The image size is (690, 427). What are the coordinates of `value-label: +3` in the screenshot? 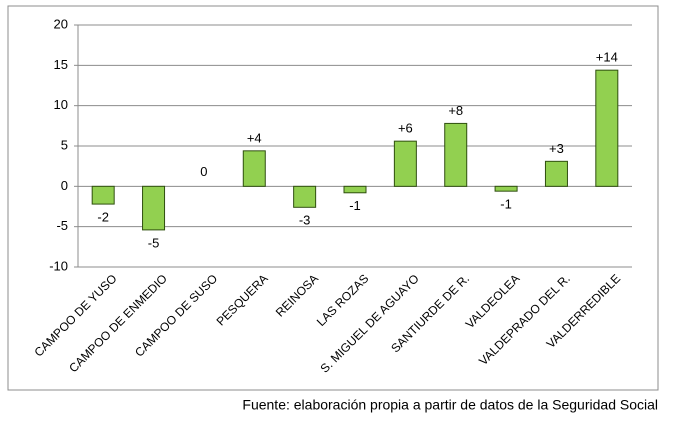 It's located at (556, 148).